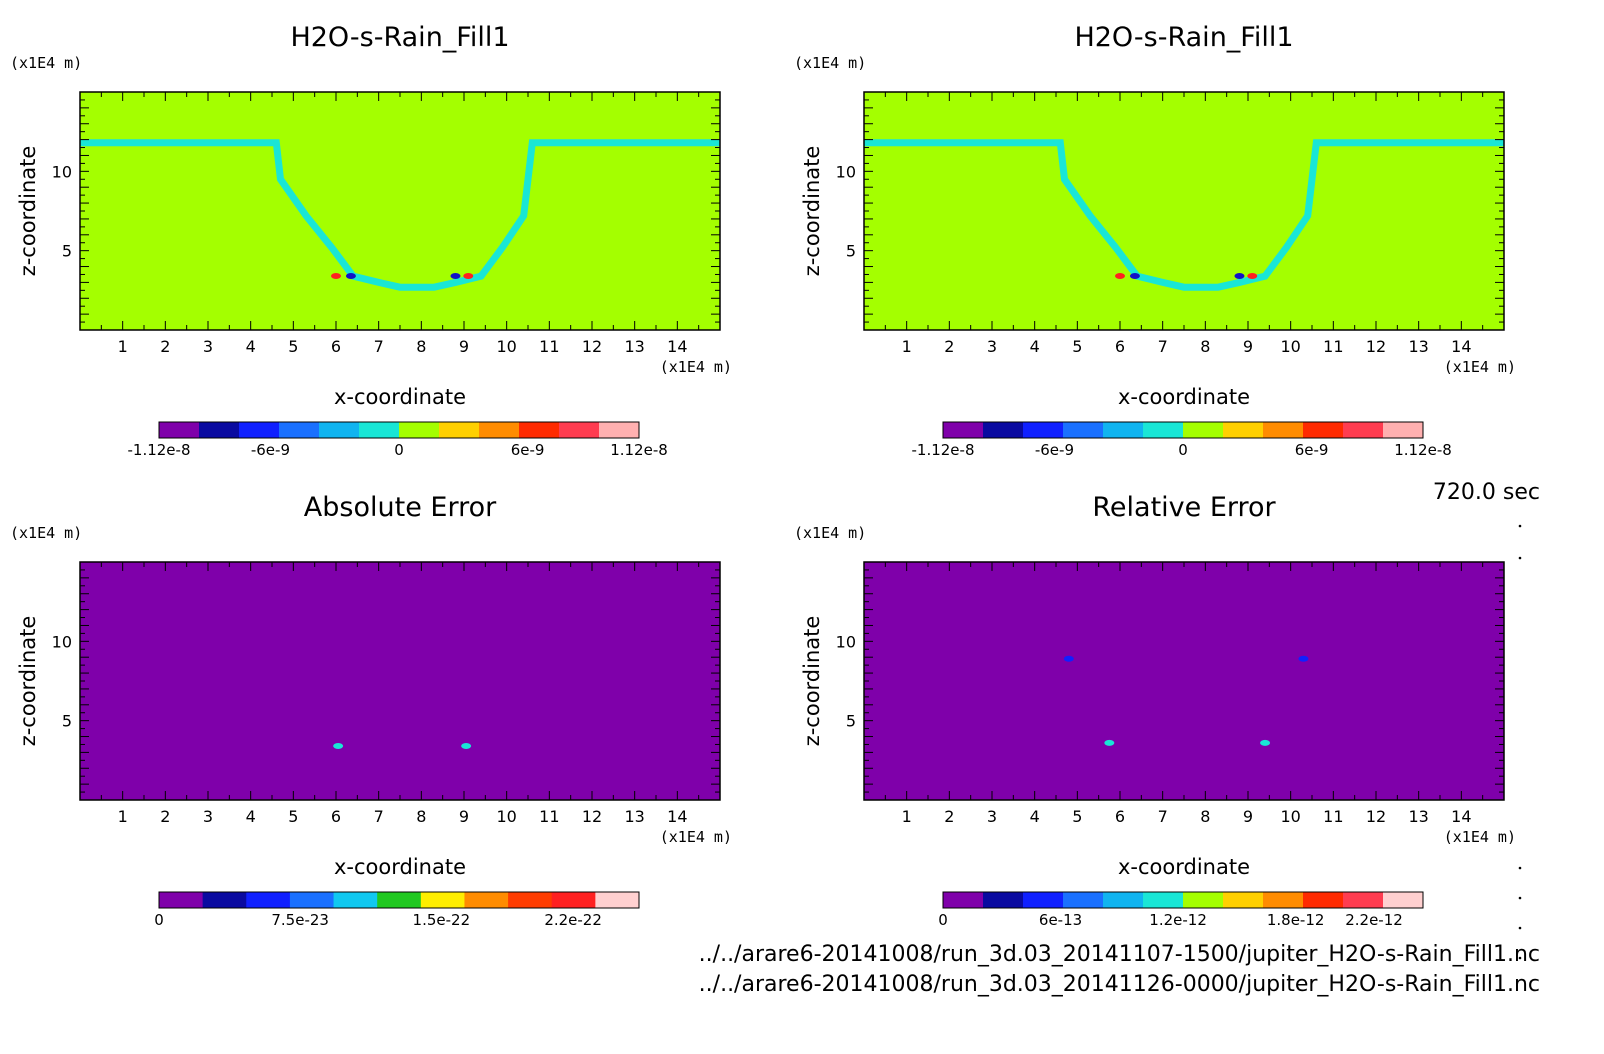  Describe the element at coordinates (1178, 920) in the screenshot. I see `colorbar-tick-label: 1.2e-12` at that location.